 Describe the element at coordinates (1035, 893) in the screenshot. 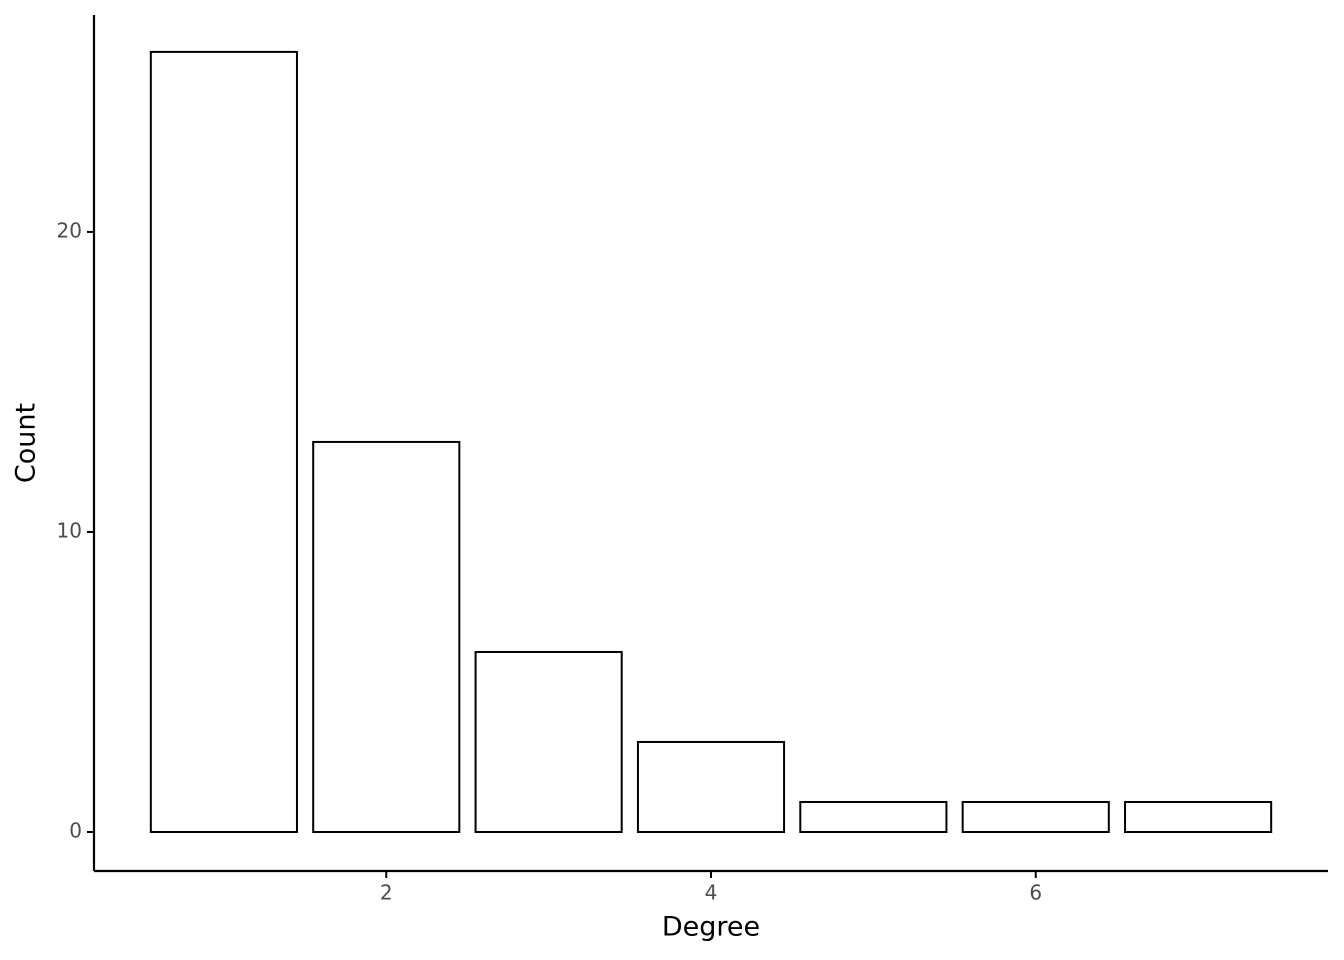

I see `x-tick-label: 6` at that location.